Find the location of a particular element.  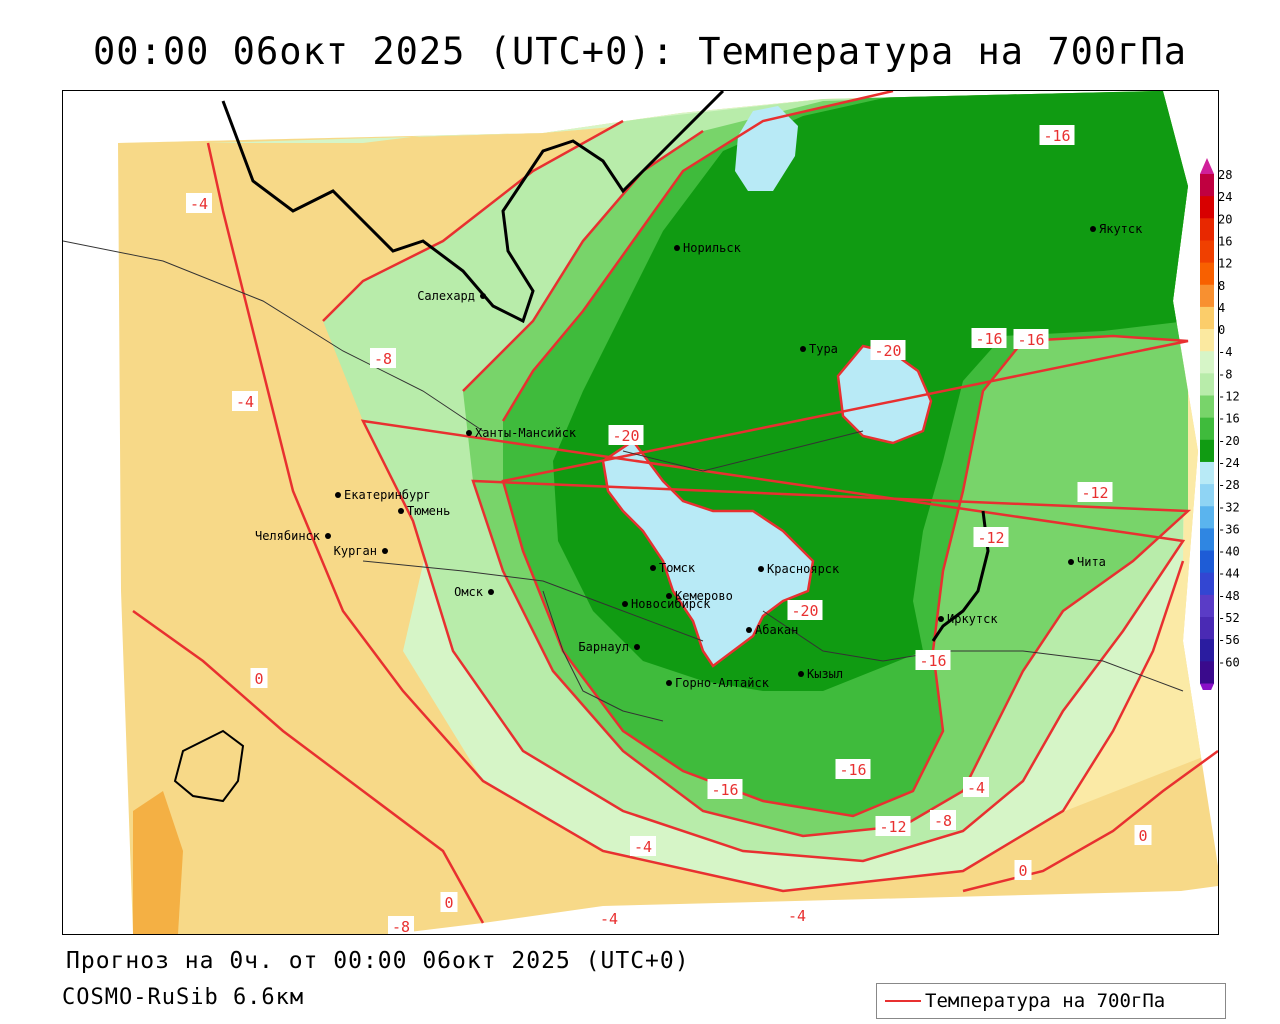

scale-tick-label: 16 is located at coordinates (1225, 241).